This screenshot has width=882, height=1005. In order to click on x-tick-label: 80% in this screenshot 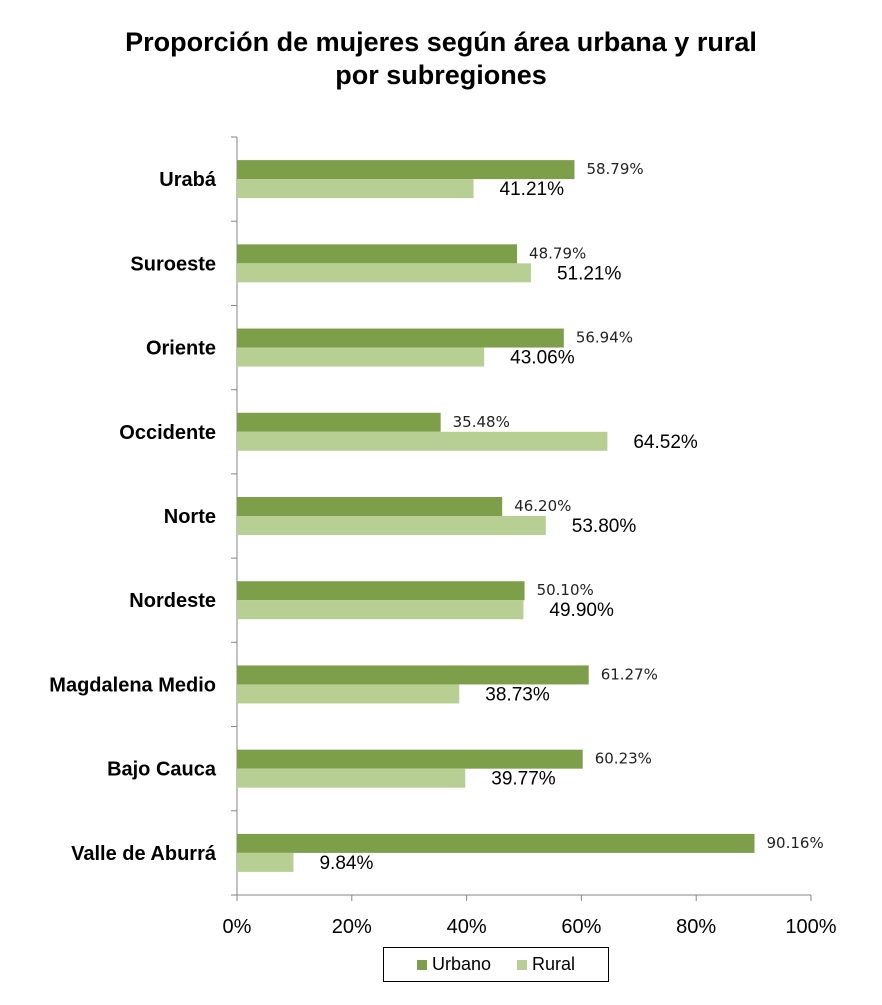, I will do `click(696, 927)`.